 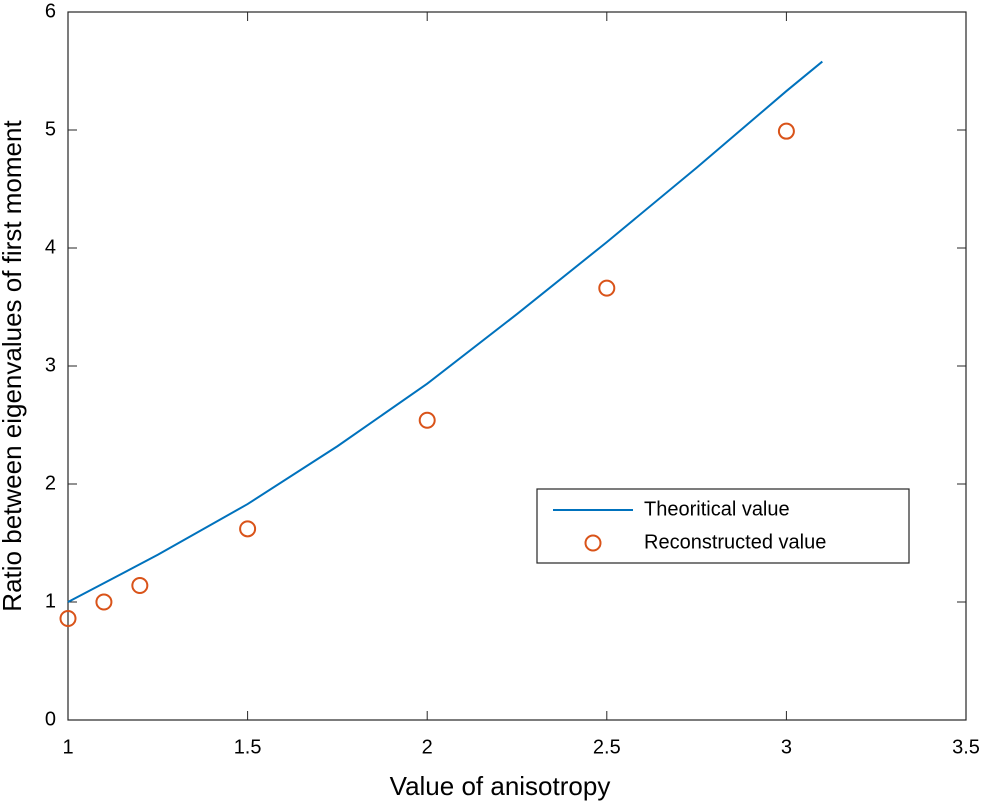 I want to click on y-tick-label: 3, so click(x=50, y=365).